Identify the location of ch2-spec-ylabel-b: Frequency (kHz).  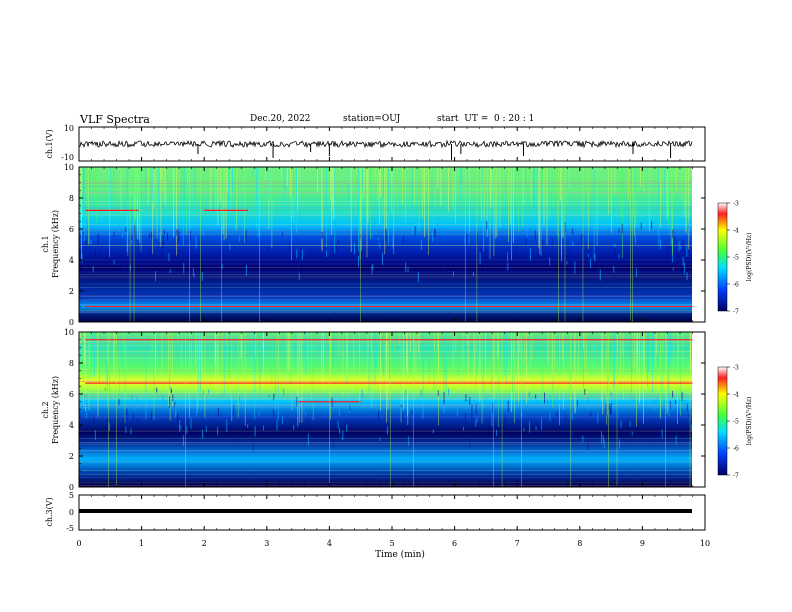
(55, 410).